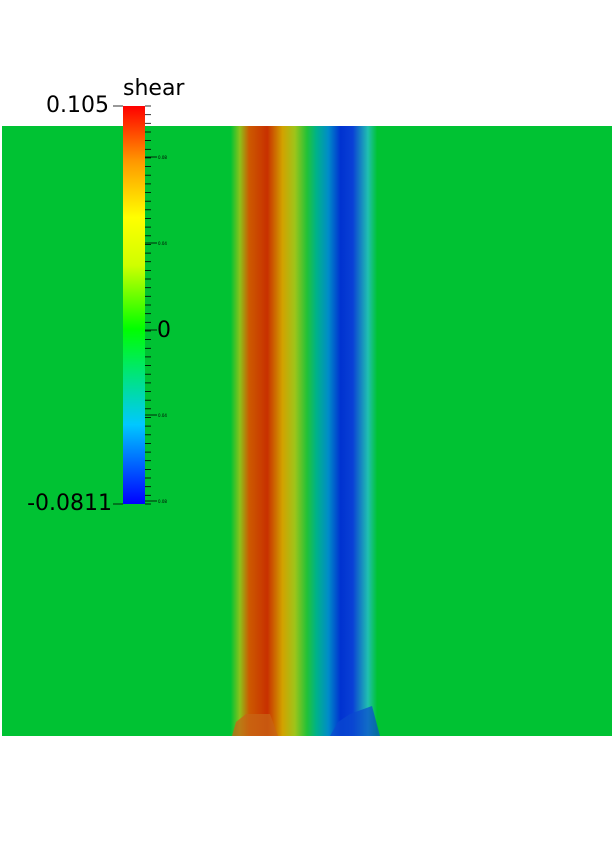  I want to click on colorbar-gradient, so click(134, 305).